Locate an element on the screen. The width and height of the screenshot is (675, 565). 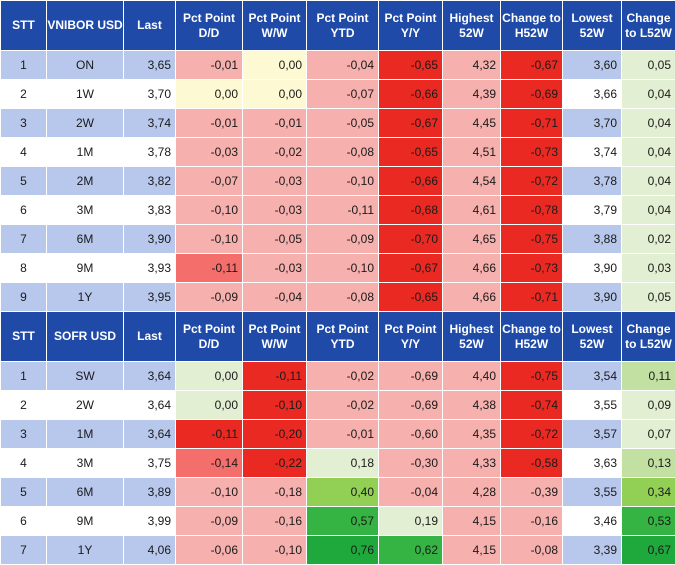
cell-term: SW is located at coordinates (85, 376).